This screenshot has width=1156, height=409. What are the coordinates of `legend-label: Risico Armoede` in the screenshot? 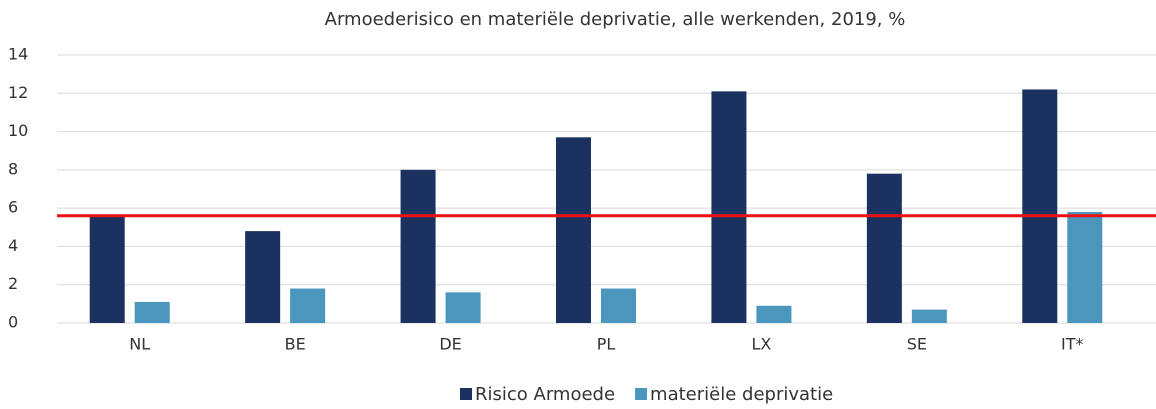 It's located at (545, 394).